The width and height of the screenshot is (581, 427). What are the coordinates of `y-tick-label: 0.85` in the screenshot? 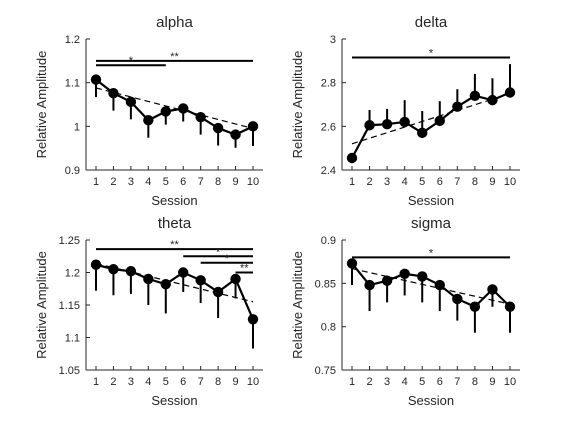 It's located at (325, 284).